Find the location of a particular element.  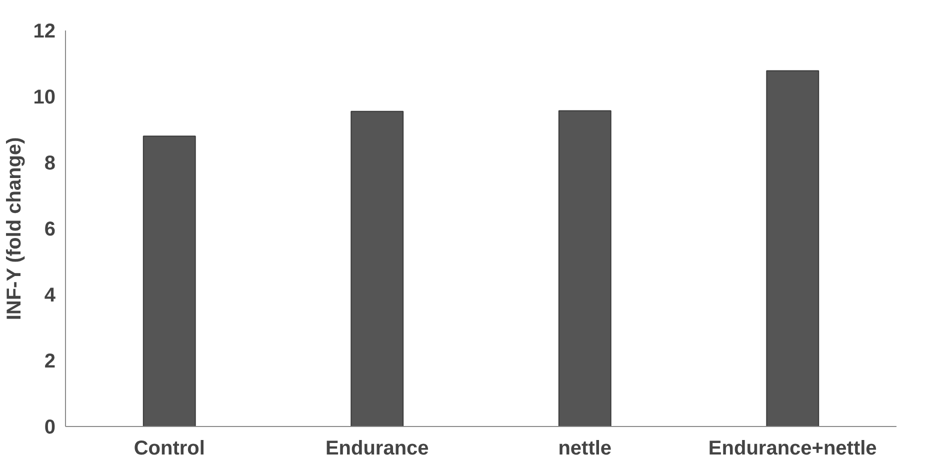

y-tick-label: 12 is located at coordinates (44, 31).